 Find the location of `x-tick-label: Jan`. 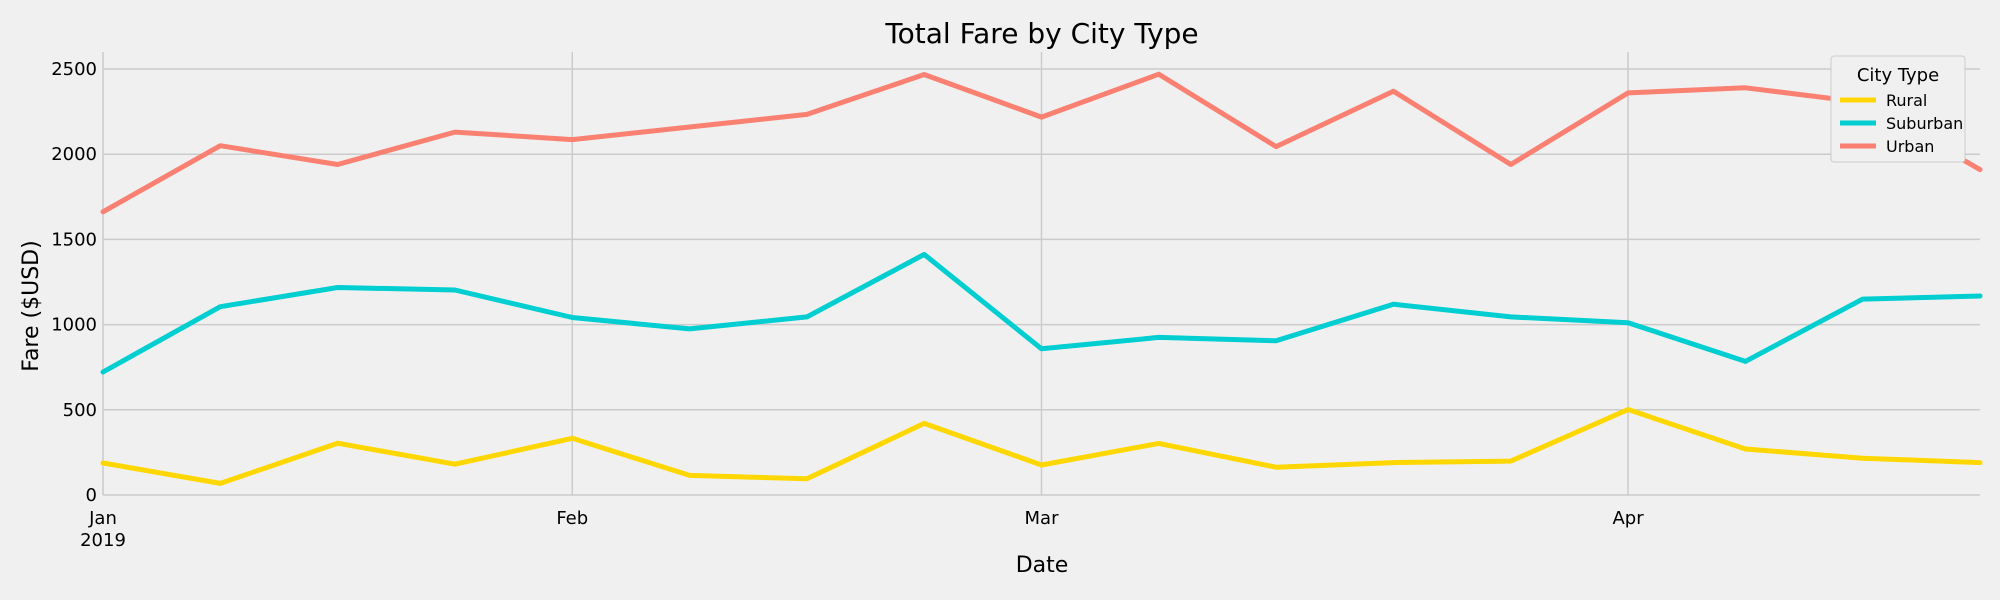

x-tick-label: Jan is located at coordinates (102, 518).